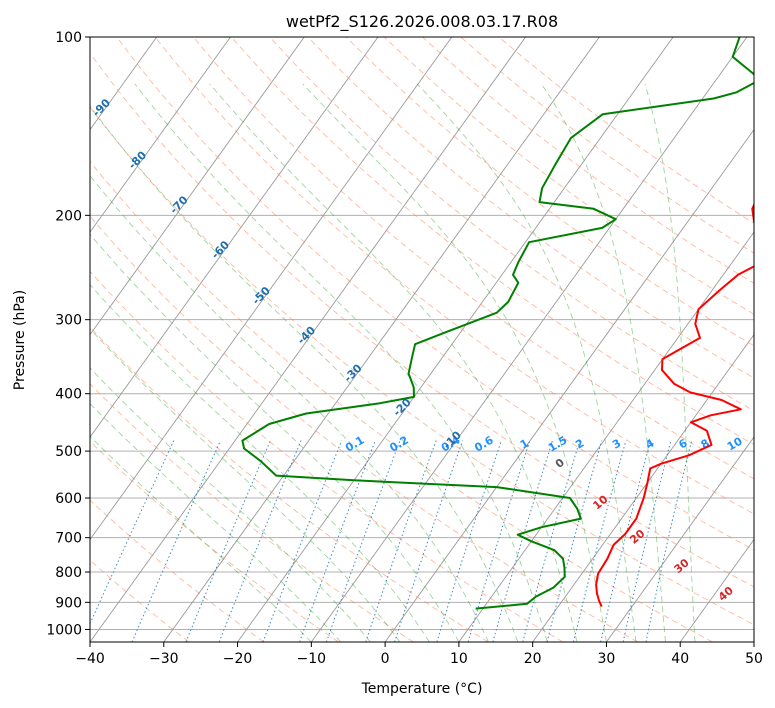 The height and width of the screenshot is (708, 775). What do you see at coordinates (68, 452) in the screenshot?
I see `y-tick-label: 500` at bounding box center [68, 452].